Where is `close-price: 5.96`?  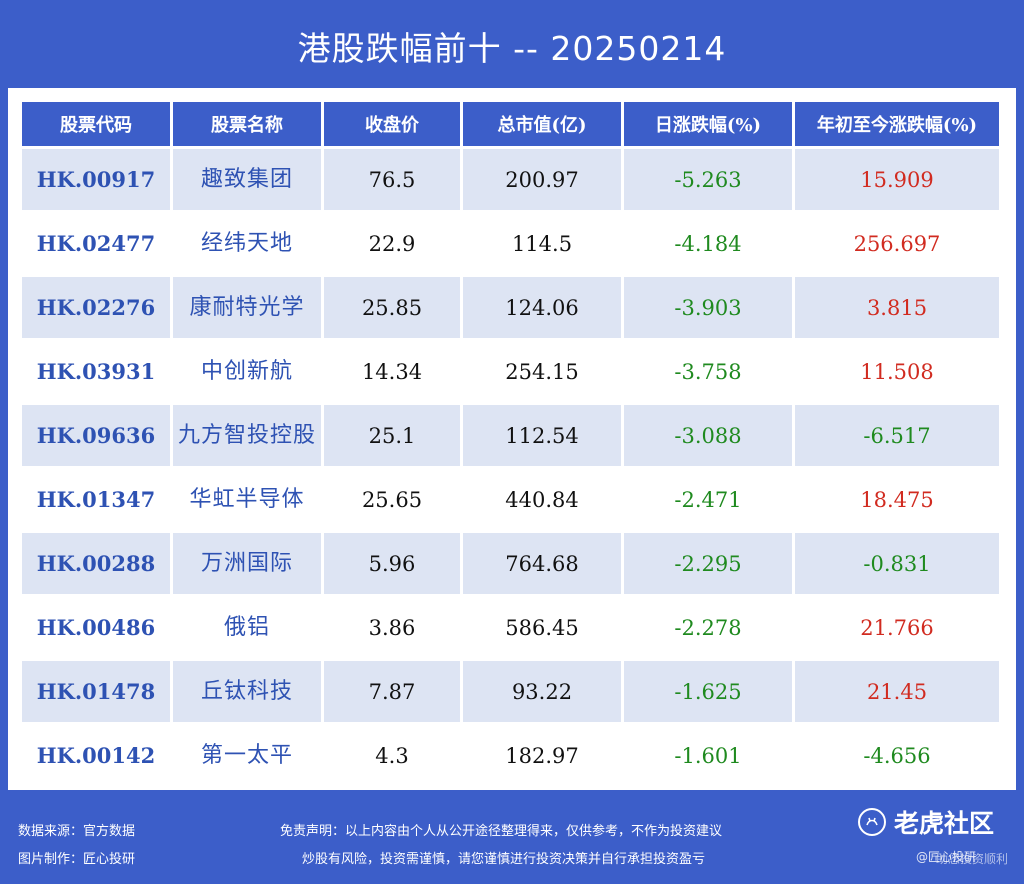 close-price: 5.96 is located at coordinates (392, 563).